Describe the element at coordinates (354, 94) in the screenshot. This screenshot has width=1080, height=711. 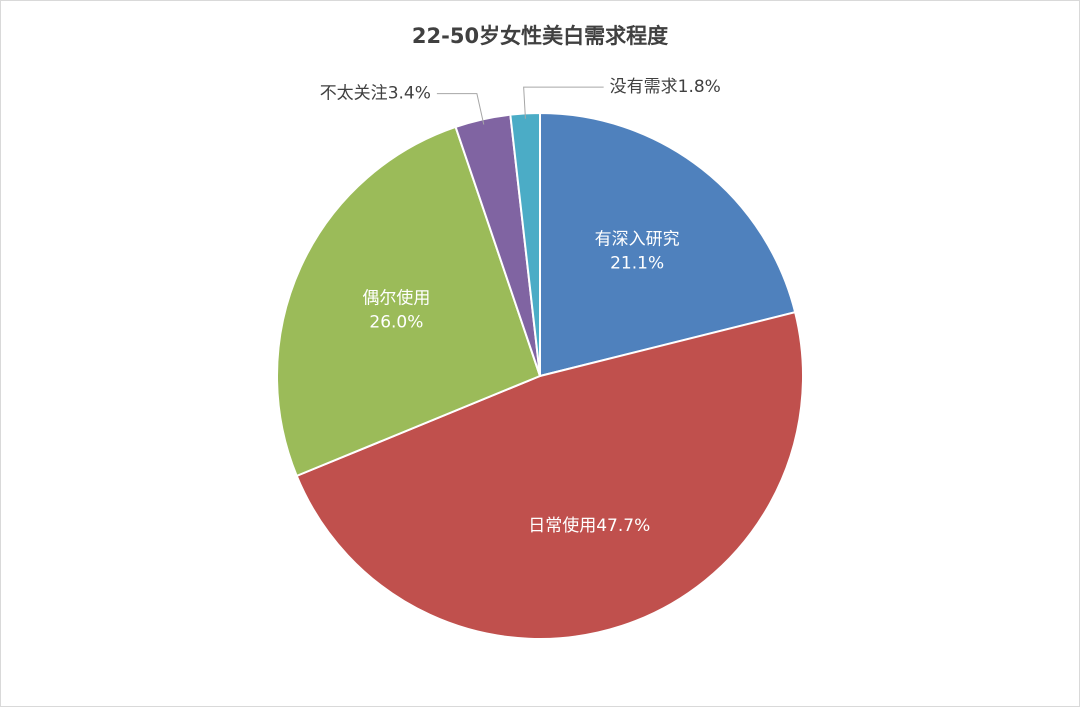
I see `category-label: 不太关注` at that location.